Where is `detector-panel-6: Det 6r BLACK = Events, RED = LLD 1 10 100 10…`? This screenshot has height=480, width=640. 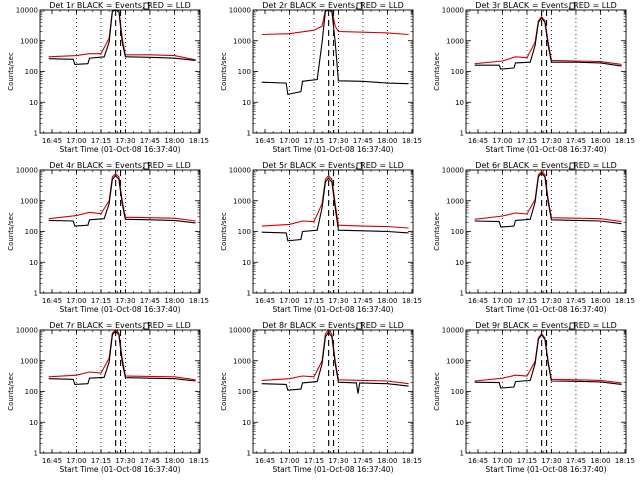
detector-panel-6: Det 6r BLACK = Events, RED = LLD 1 10 100 10… is located at coordinates (534, 237).